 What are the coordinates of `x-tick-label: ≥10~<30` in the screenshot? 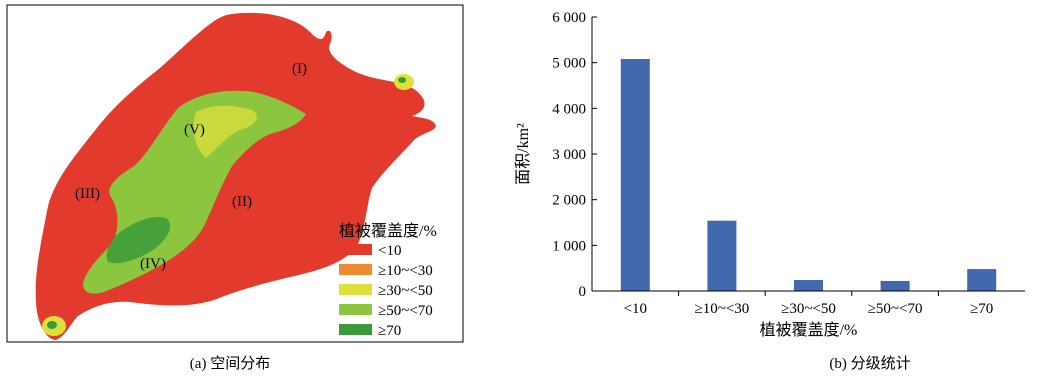 It's located at (721, 309).